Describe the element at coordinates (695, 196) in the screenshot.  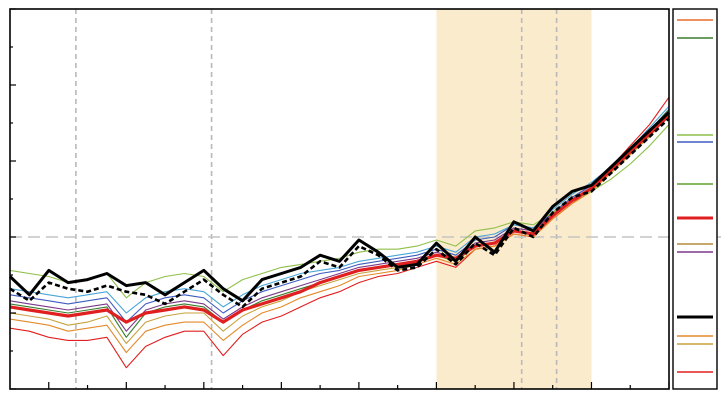
I see `legend-swatches-layer` at that location.